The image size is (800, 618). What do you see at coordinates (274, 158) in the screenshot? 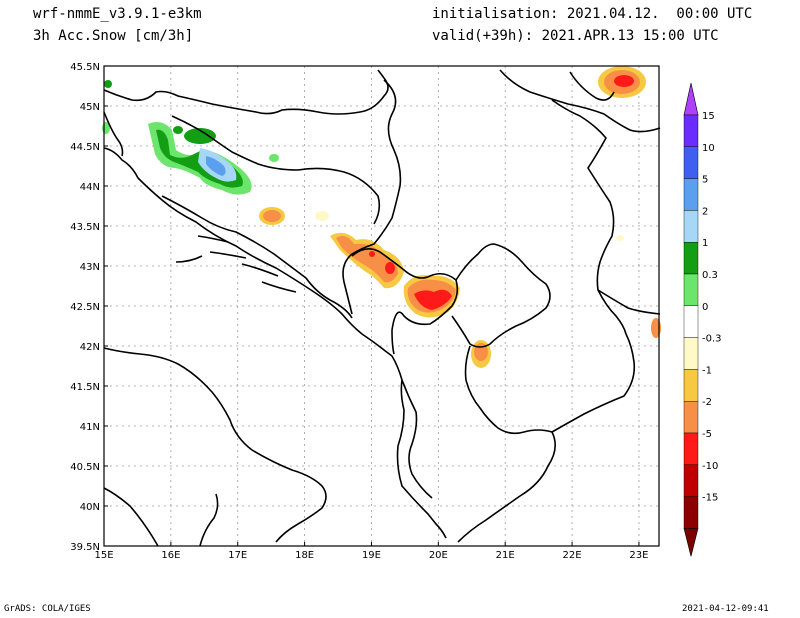
I see `snow-blob-nw-dot3` at bounding box center [274, 158].